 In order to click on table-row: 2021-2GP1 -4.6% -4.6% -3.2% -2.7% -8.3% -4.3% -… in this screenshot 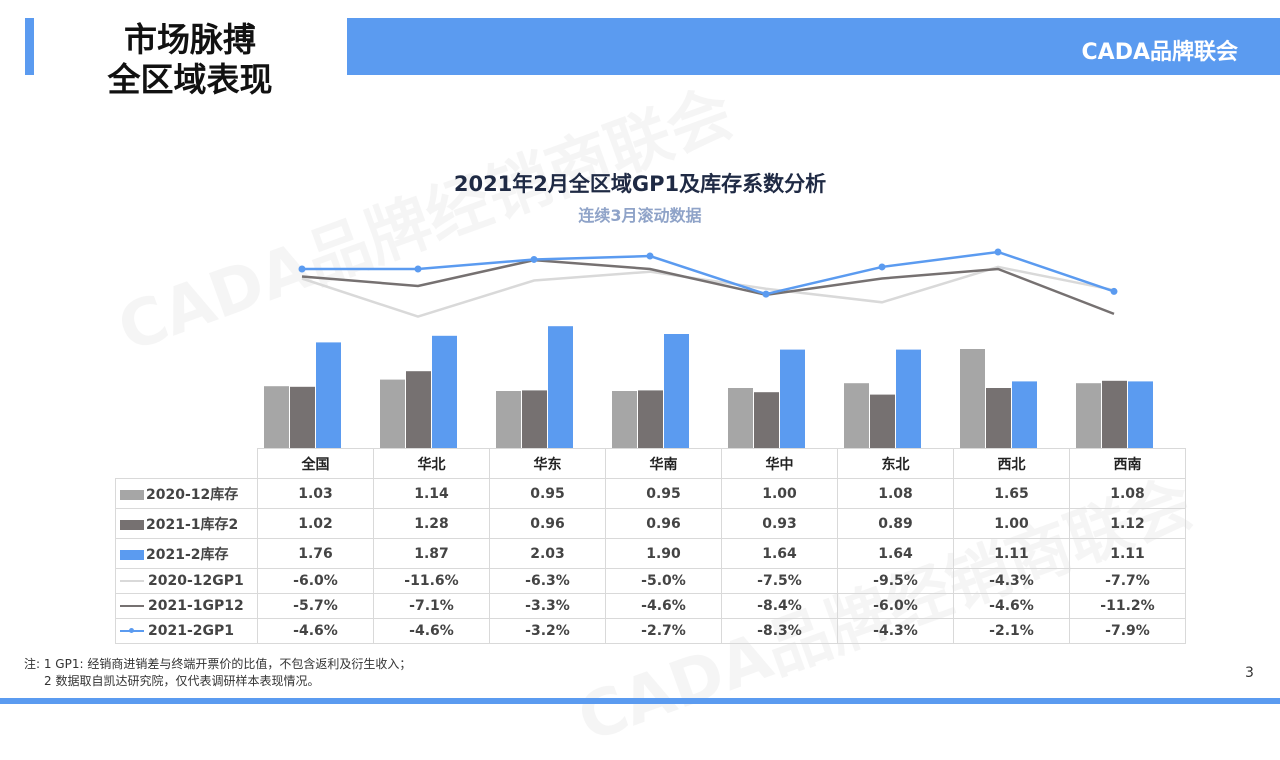, I will do `click(650, 631)`.